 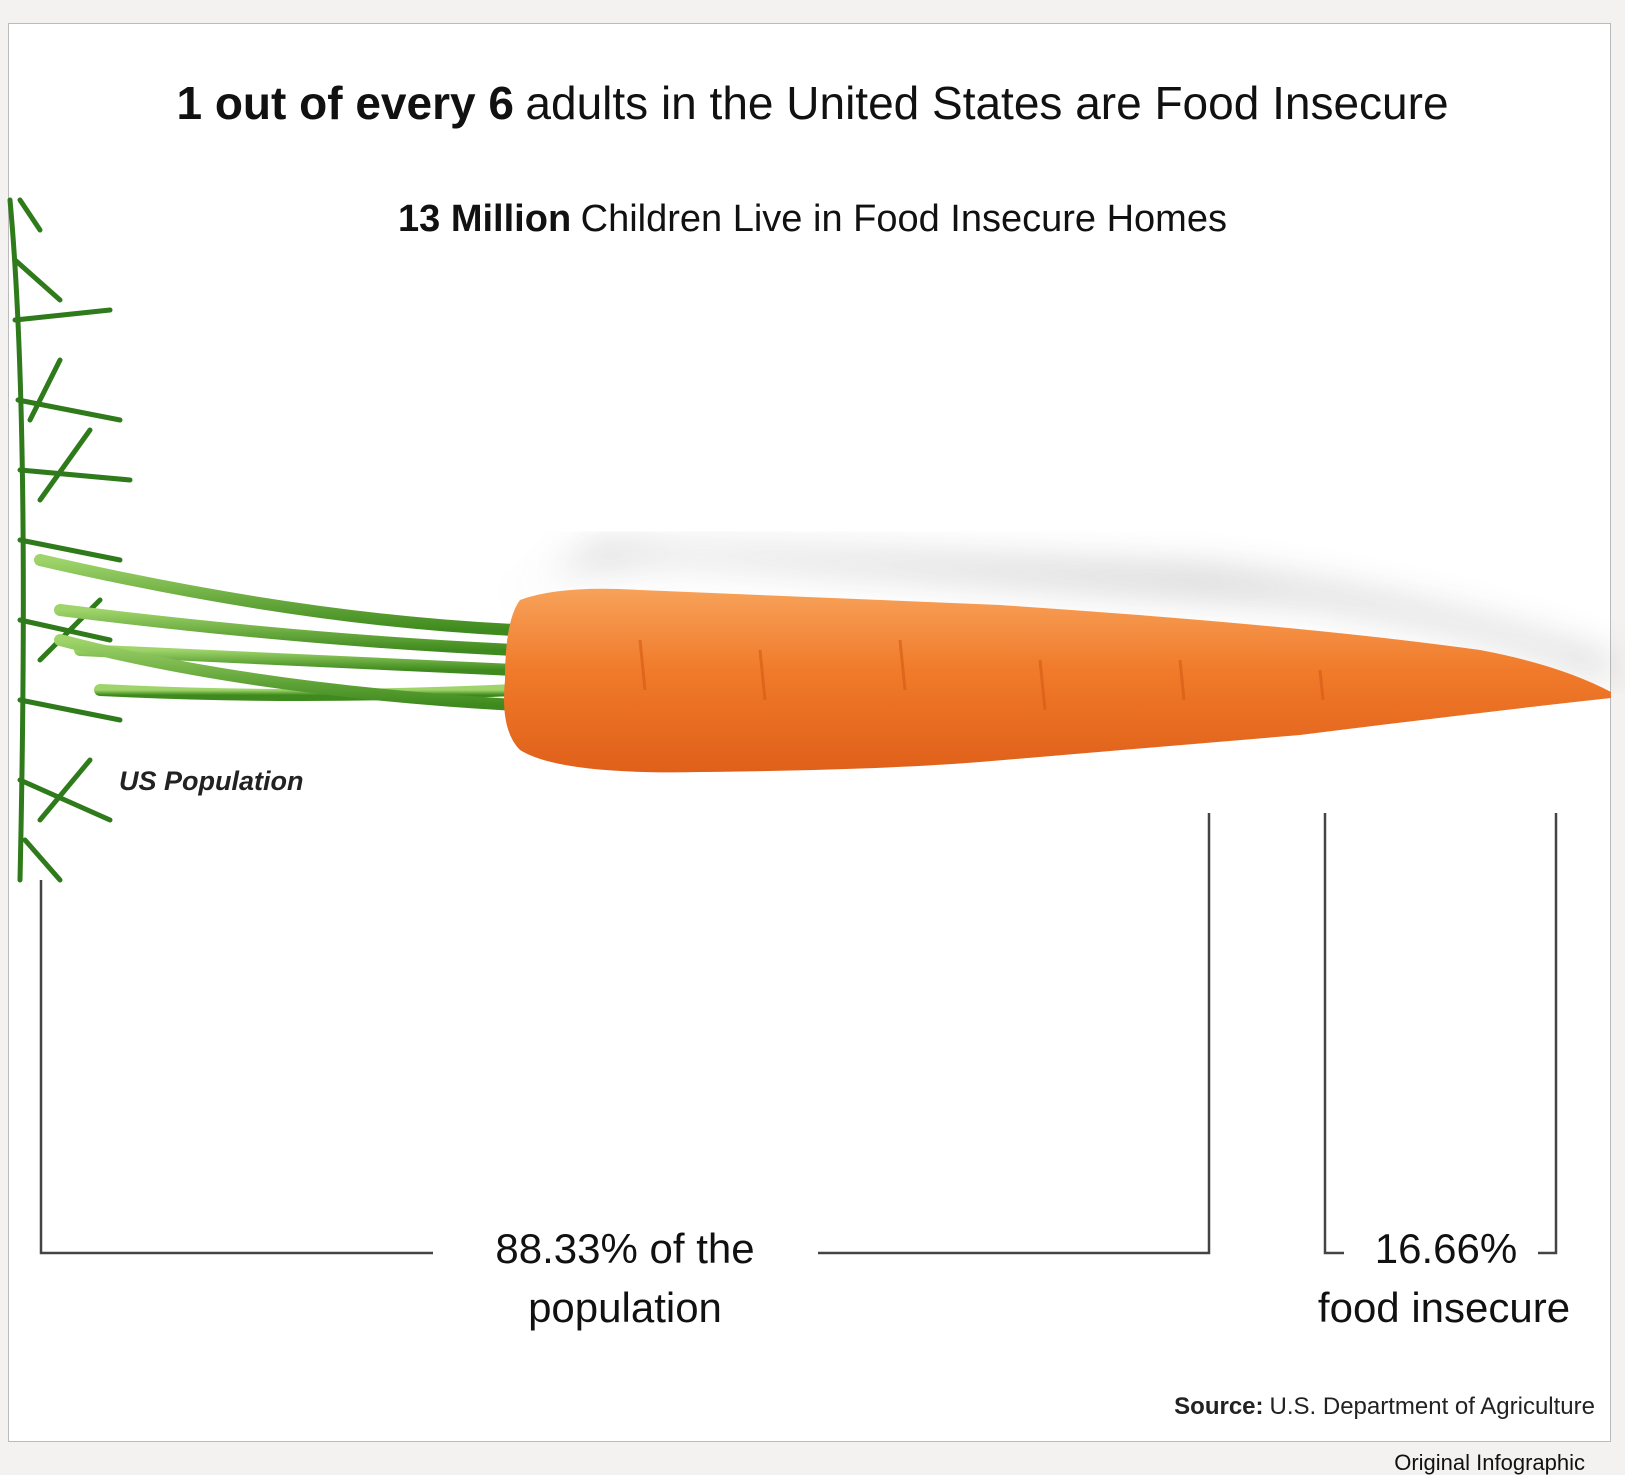 I want to click on carrot-shadow, so click(x=1055, y=612).